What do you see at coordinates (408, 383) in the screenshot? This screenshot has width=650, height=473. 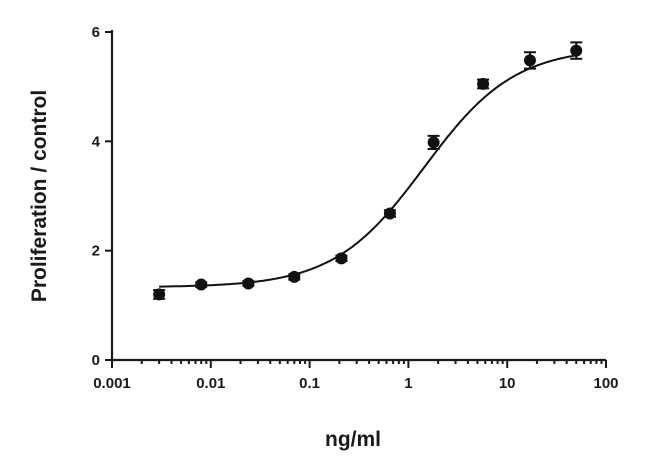 I see `x-tick-label: 1` at bounding box center [408, 383].